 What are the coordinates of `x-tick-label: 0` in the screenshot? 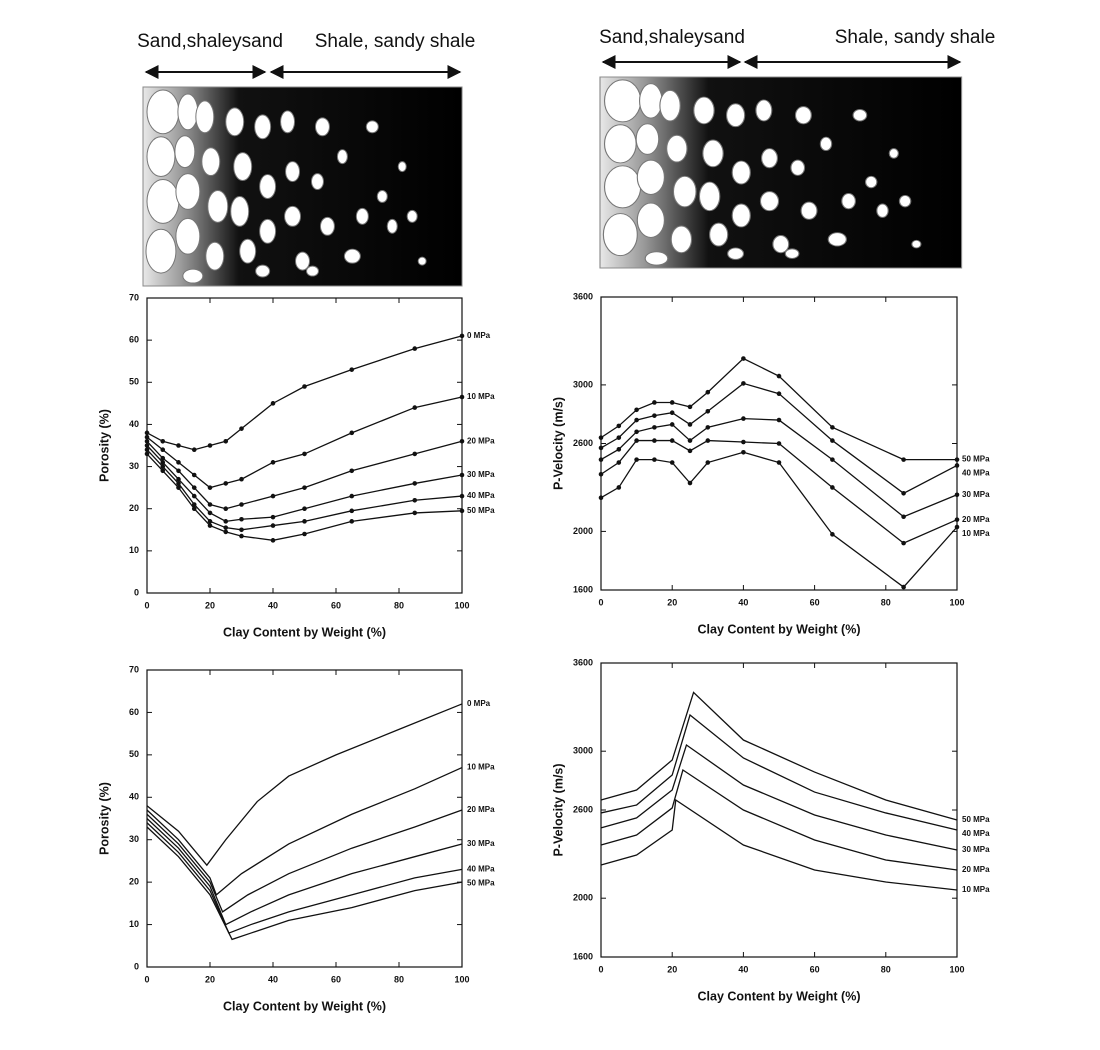 It's located at (600, 969).